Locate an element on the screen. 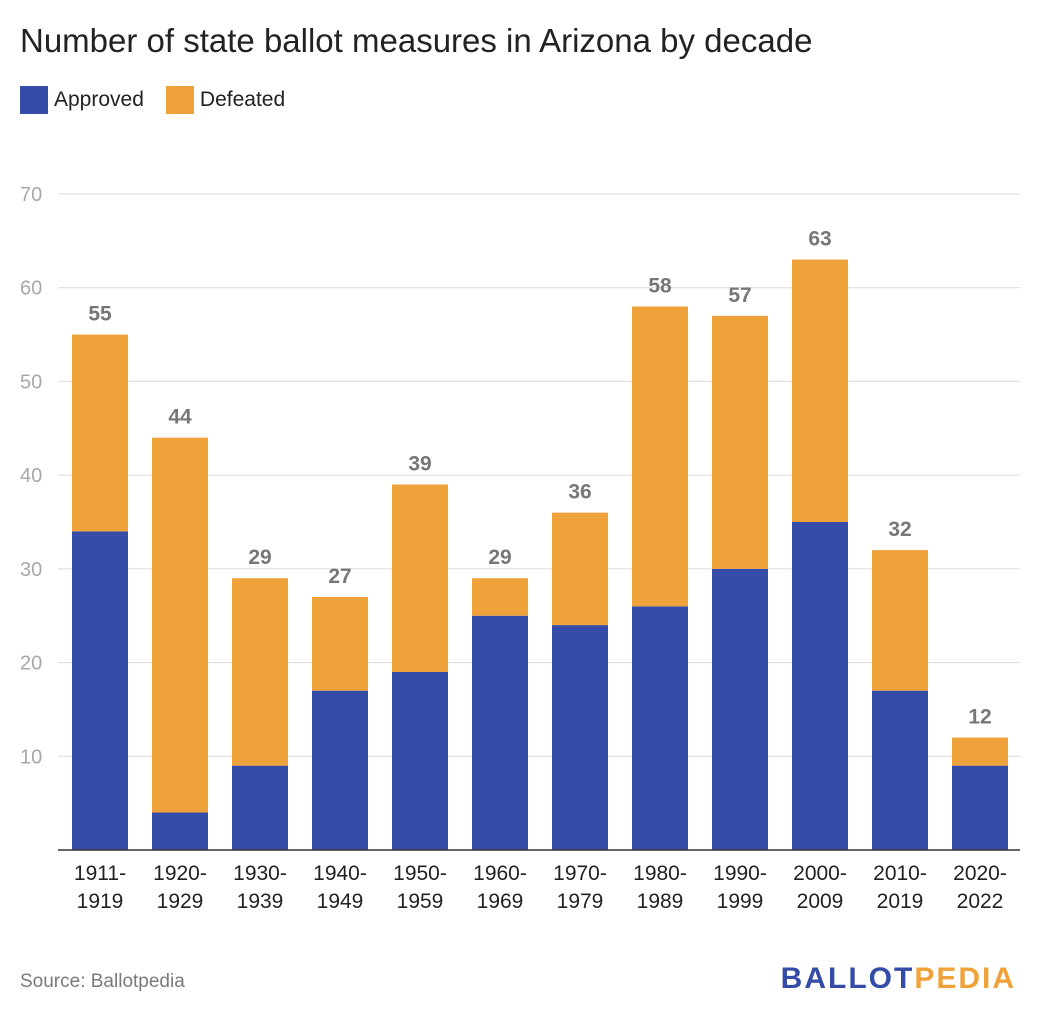 This screenshot has width=1040, height=1026. bar-total-label: 55 is located at coordinates (100, 314).